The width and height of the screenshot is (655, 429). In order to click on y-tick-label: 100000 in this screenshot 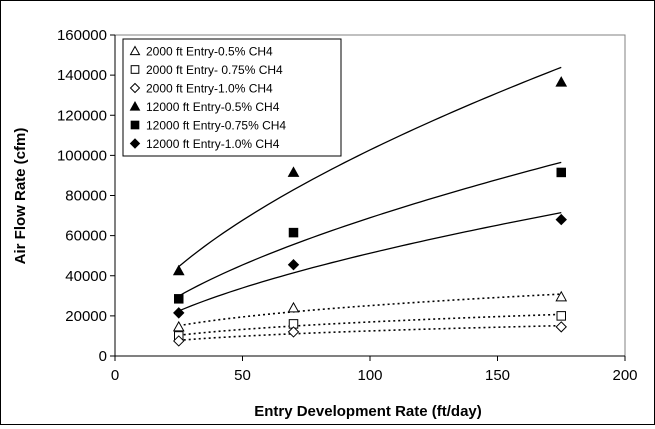, I will do `click(82, 155)`.